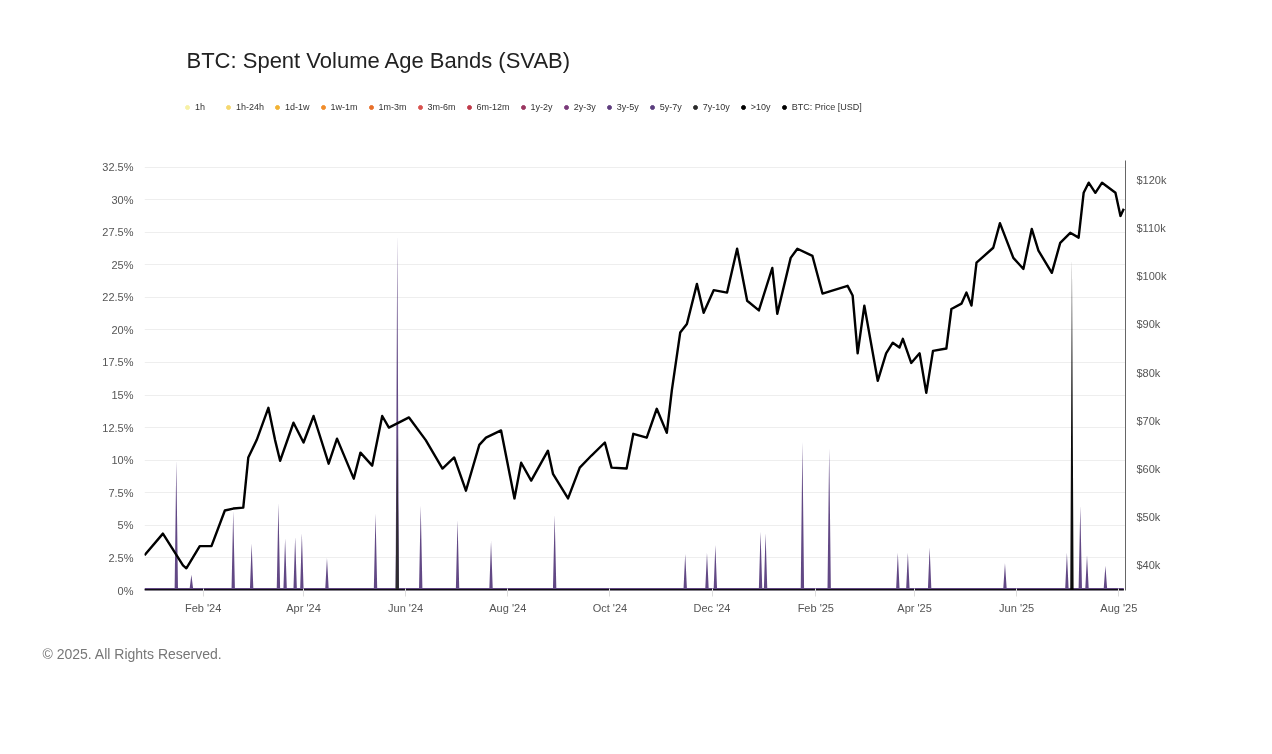 Image resolution: width=1272 pixels, height=754 pixels. I want to click on legend-label: 1w-1m, so click(344, 107).